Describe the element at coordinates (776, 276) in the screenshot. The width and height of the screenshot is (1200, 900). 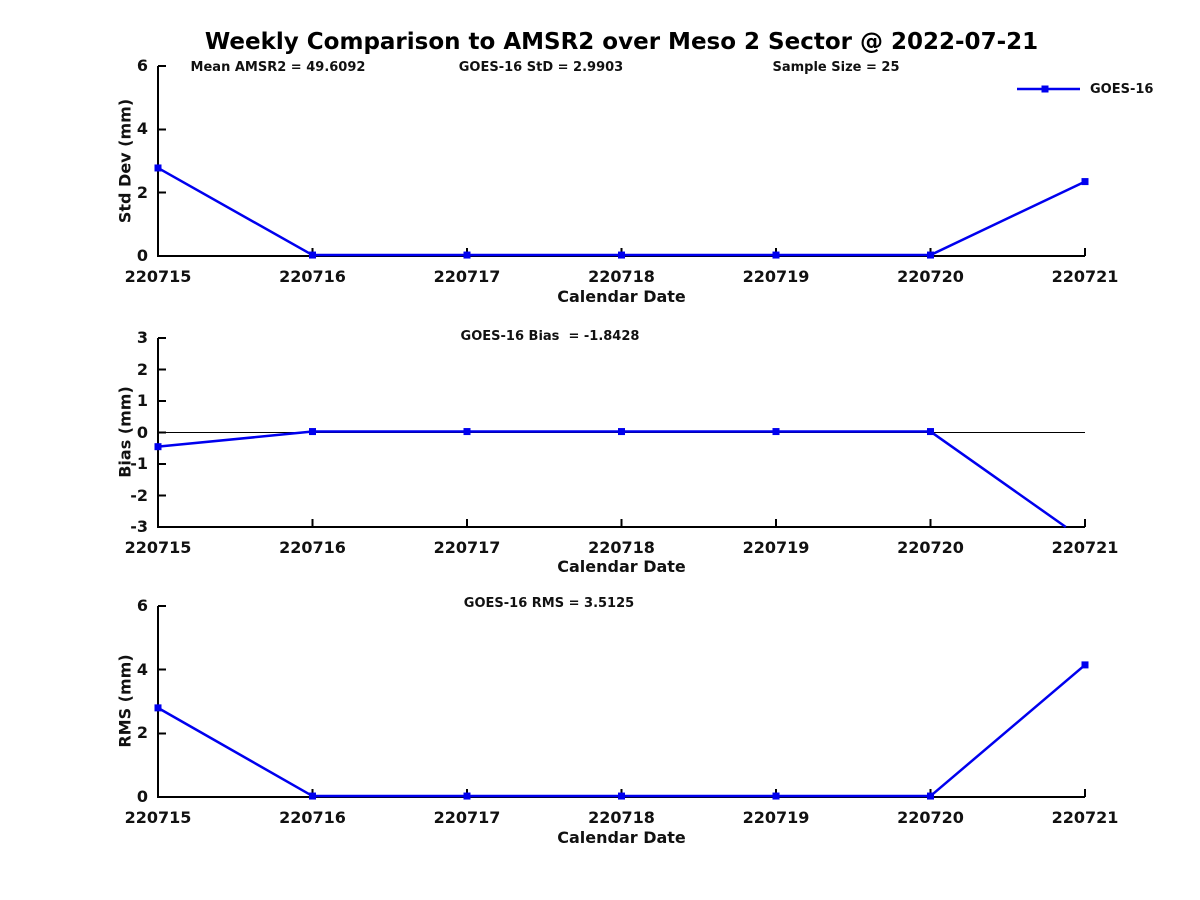
I see `plot1-xtick-label: 220719` at that location.